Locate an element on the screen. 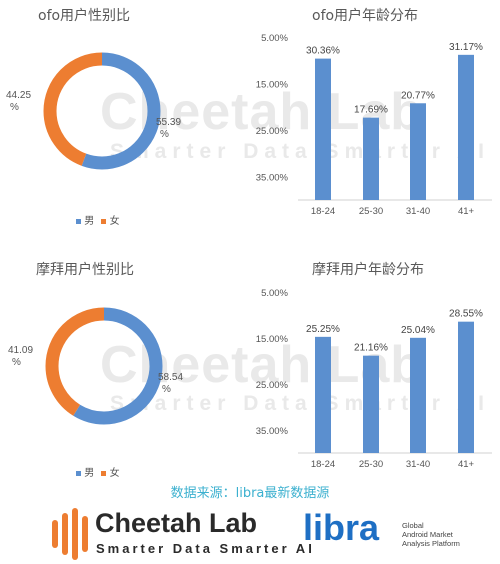 This screenshot has height=564, width=500. bar-value-label: 30.36% is located at coordinates (323, 51).